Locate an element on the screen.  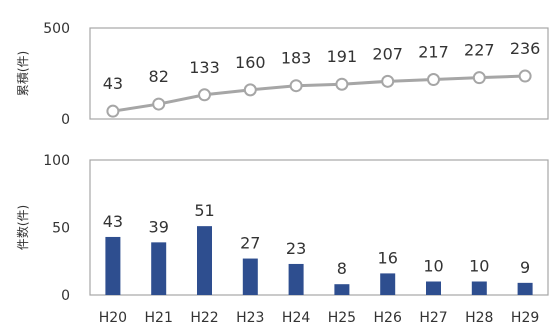
x-tick-label: H28 is located at coordinates (479, 318).